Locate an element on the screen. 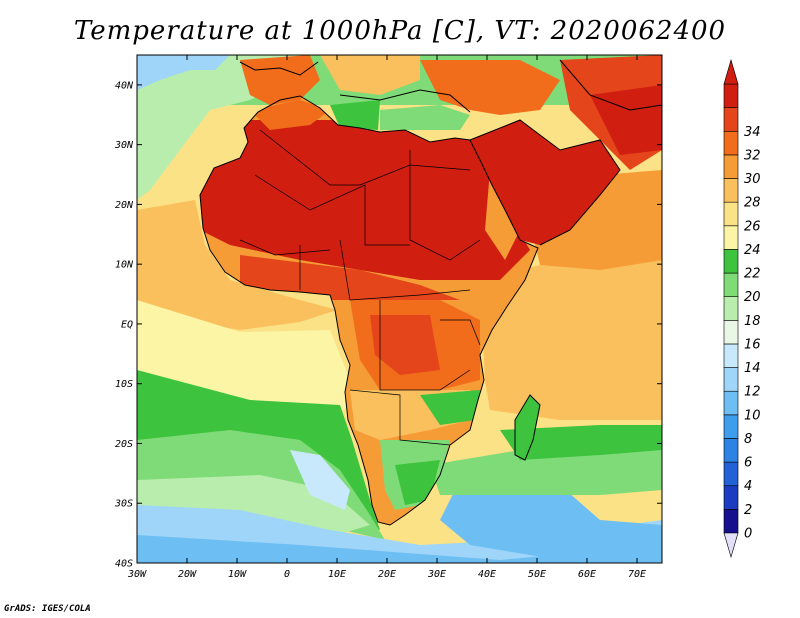 The height and width of the screenshot is (618, 800). colorbar-label: 28 is located at coordinates (752, 203).